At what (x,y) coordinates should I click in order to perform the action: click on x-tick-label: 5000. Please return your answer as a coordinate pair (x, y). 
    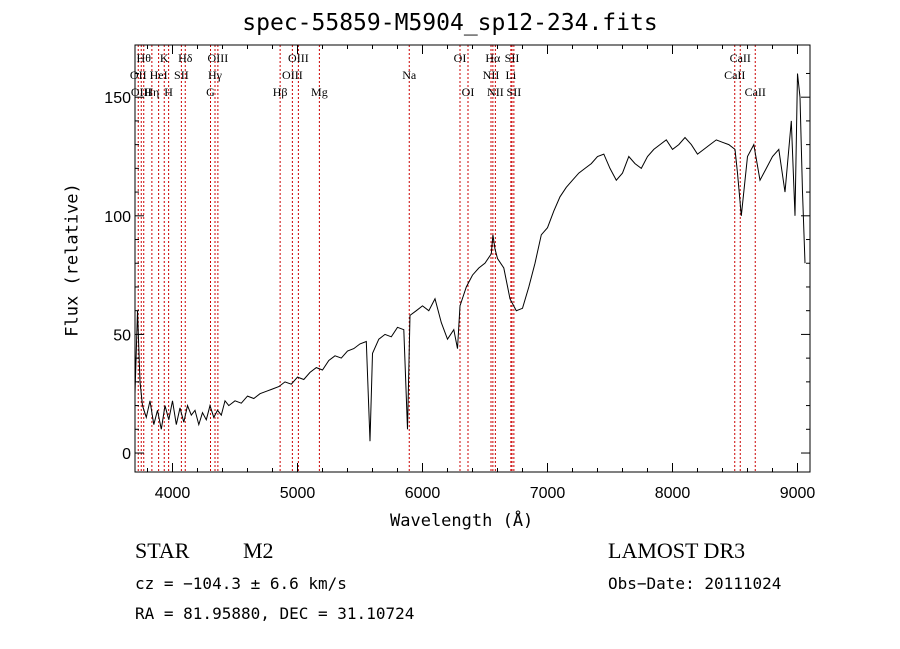
    Looking at the image, I should click on (298, 493).